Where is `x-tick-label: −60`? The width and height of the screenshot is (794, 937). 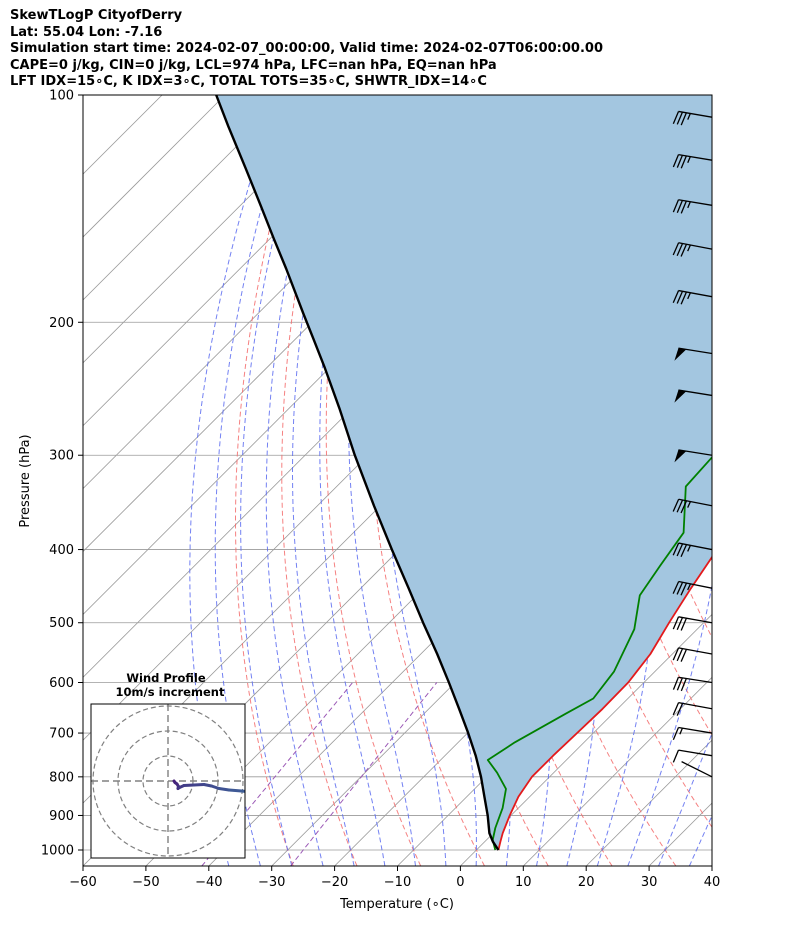 x-tick-label: −60 is located at coordinates (82, 882).